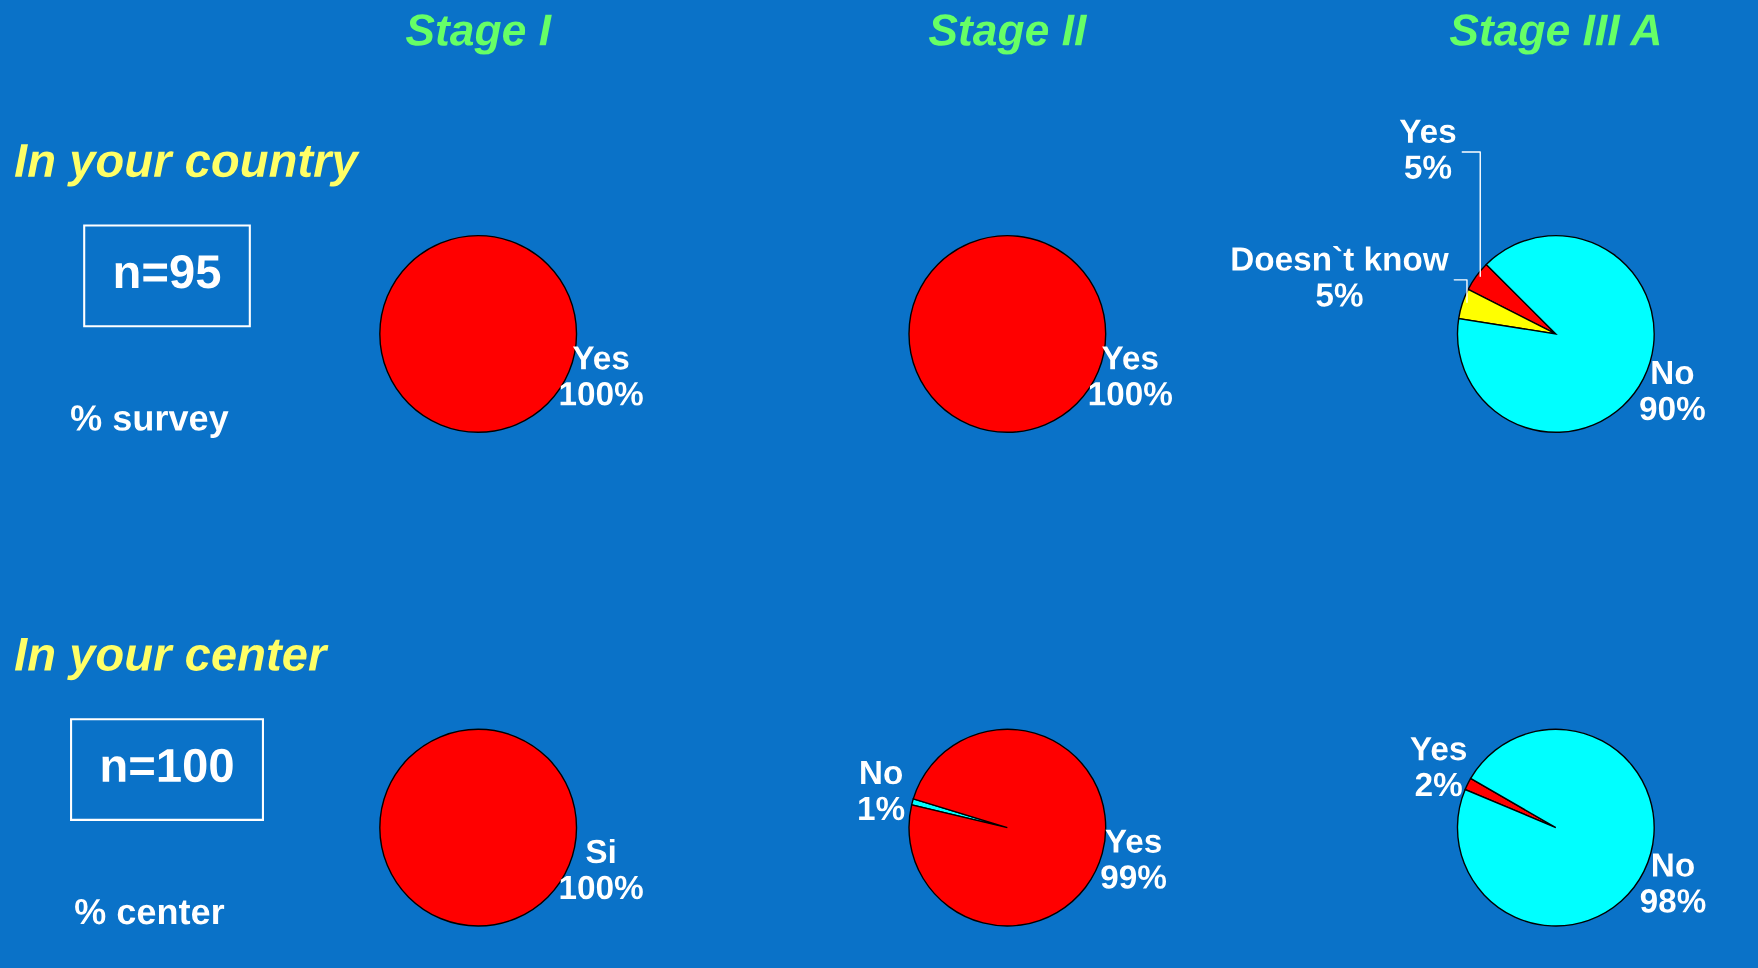 This screenshot has width=1758, height=968. Describe the element at coordinates (187, 165) in the screenshot. I see `text: In your country` at that location.